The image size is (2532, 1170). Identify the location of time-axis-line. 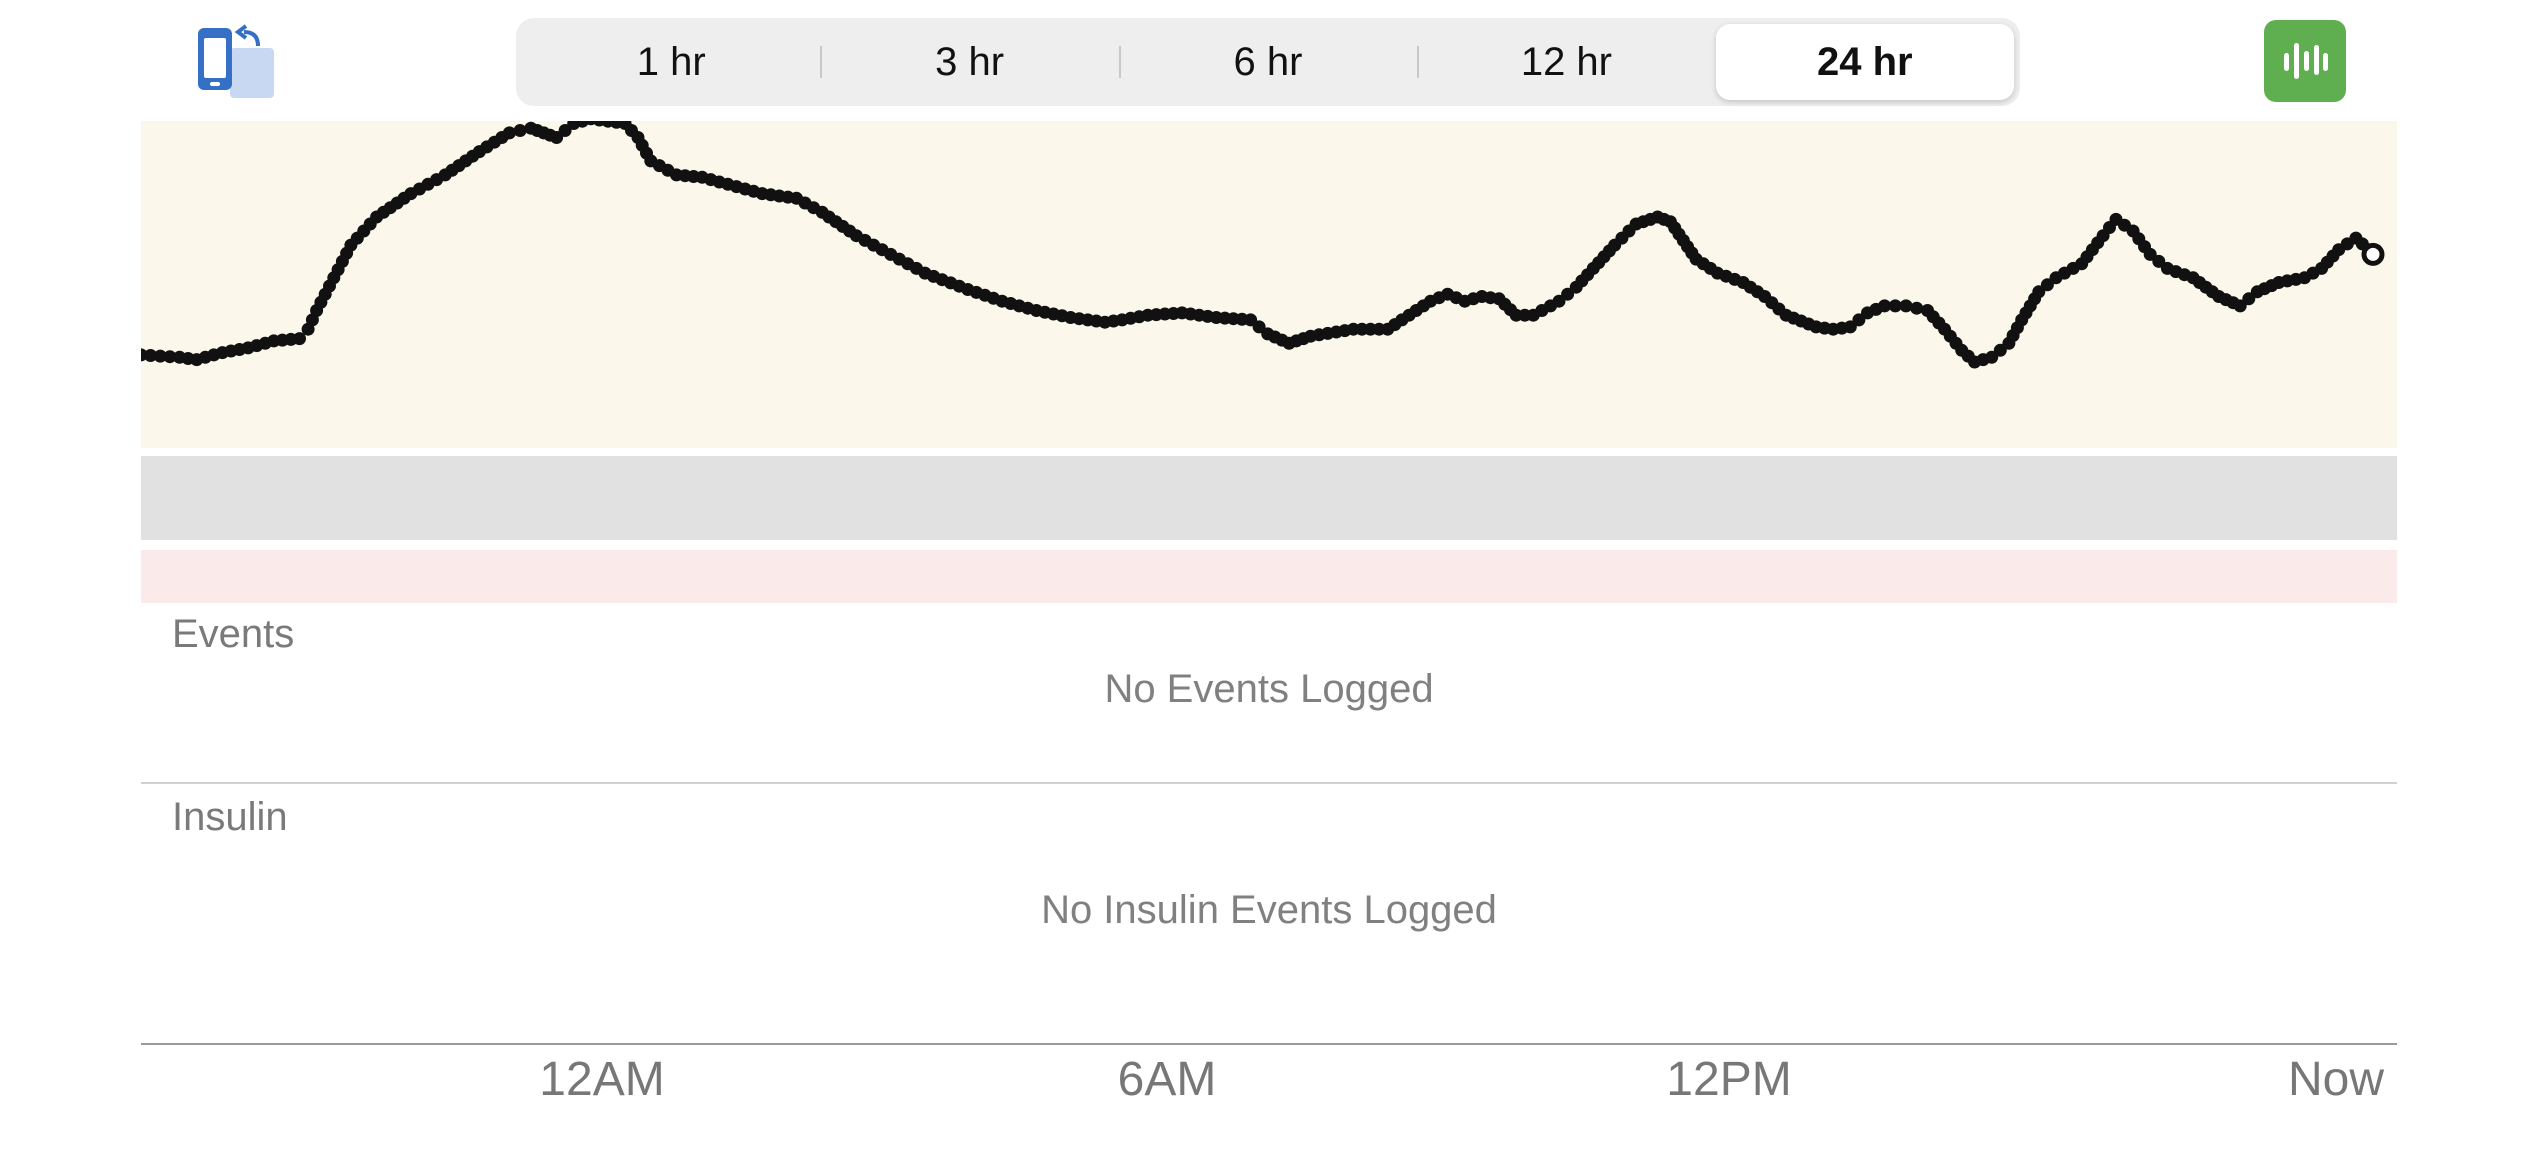
(1269, 1044).